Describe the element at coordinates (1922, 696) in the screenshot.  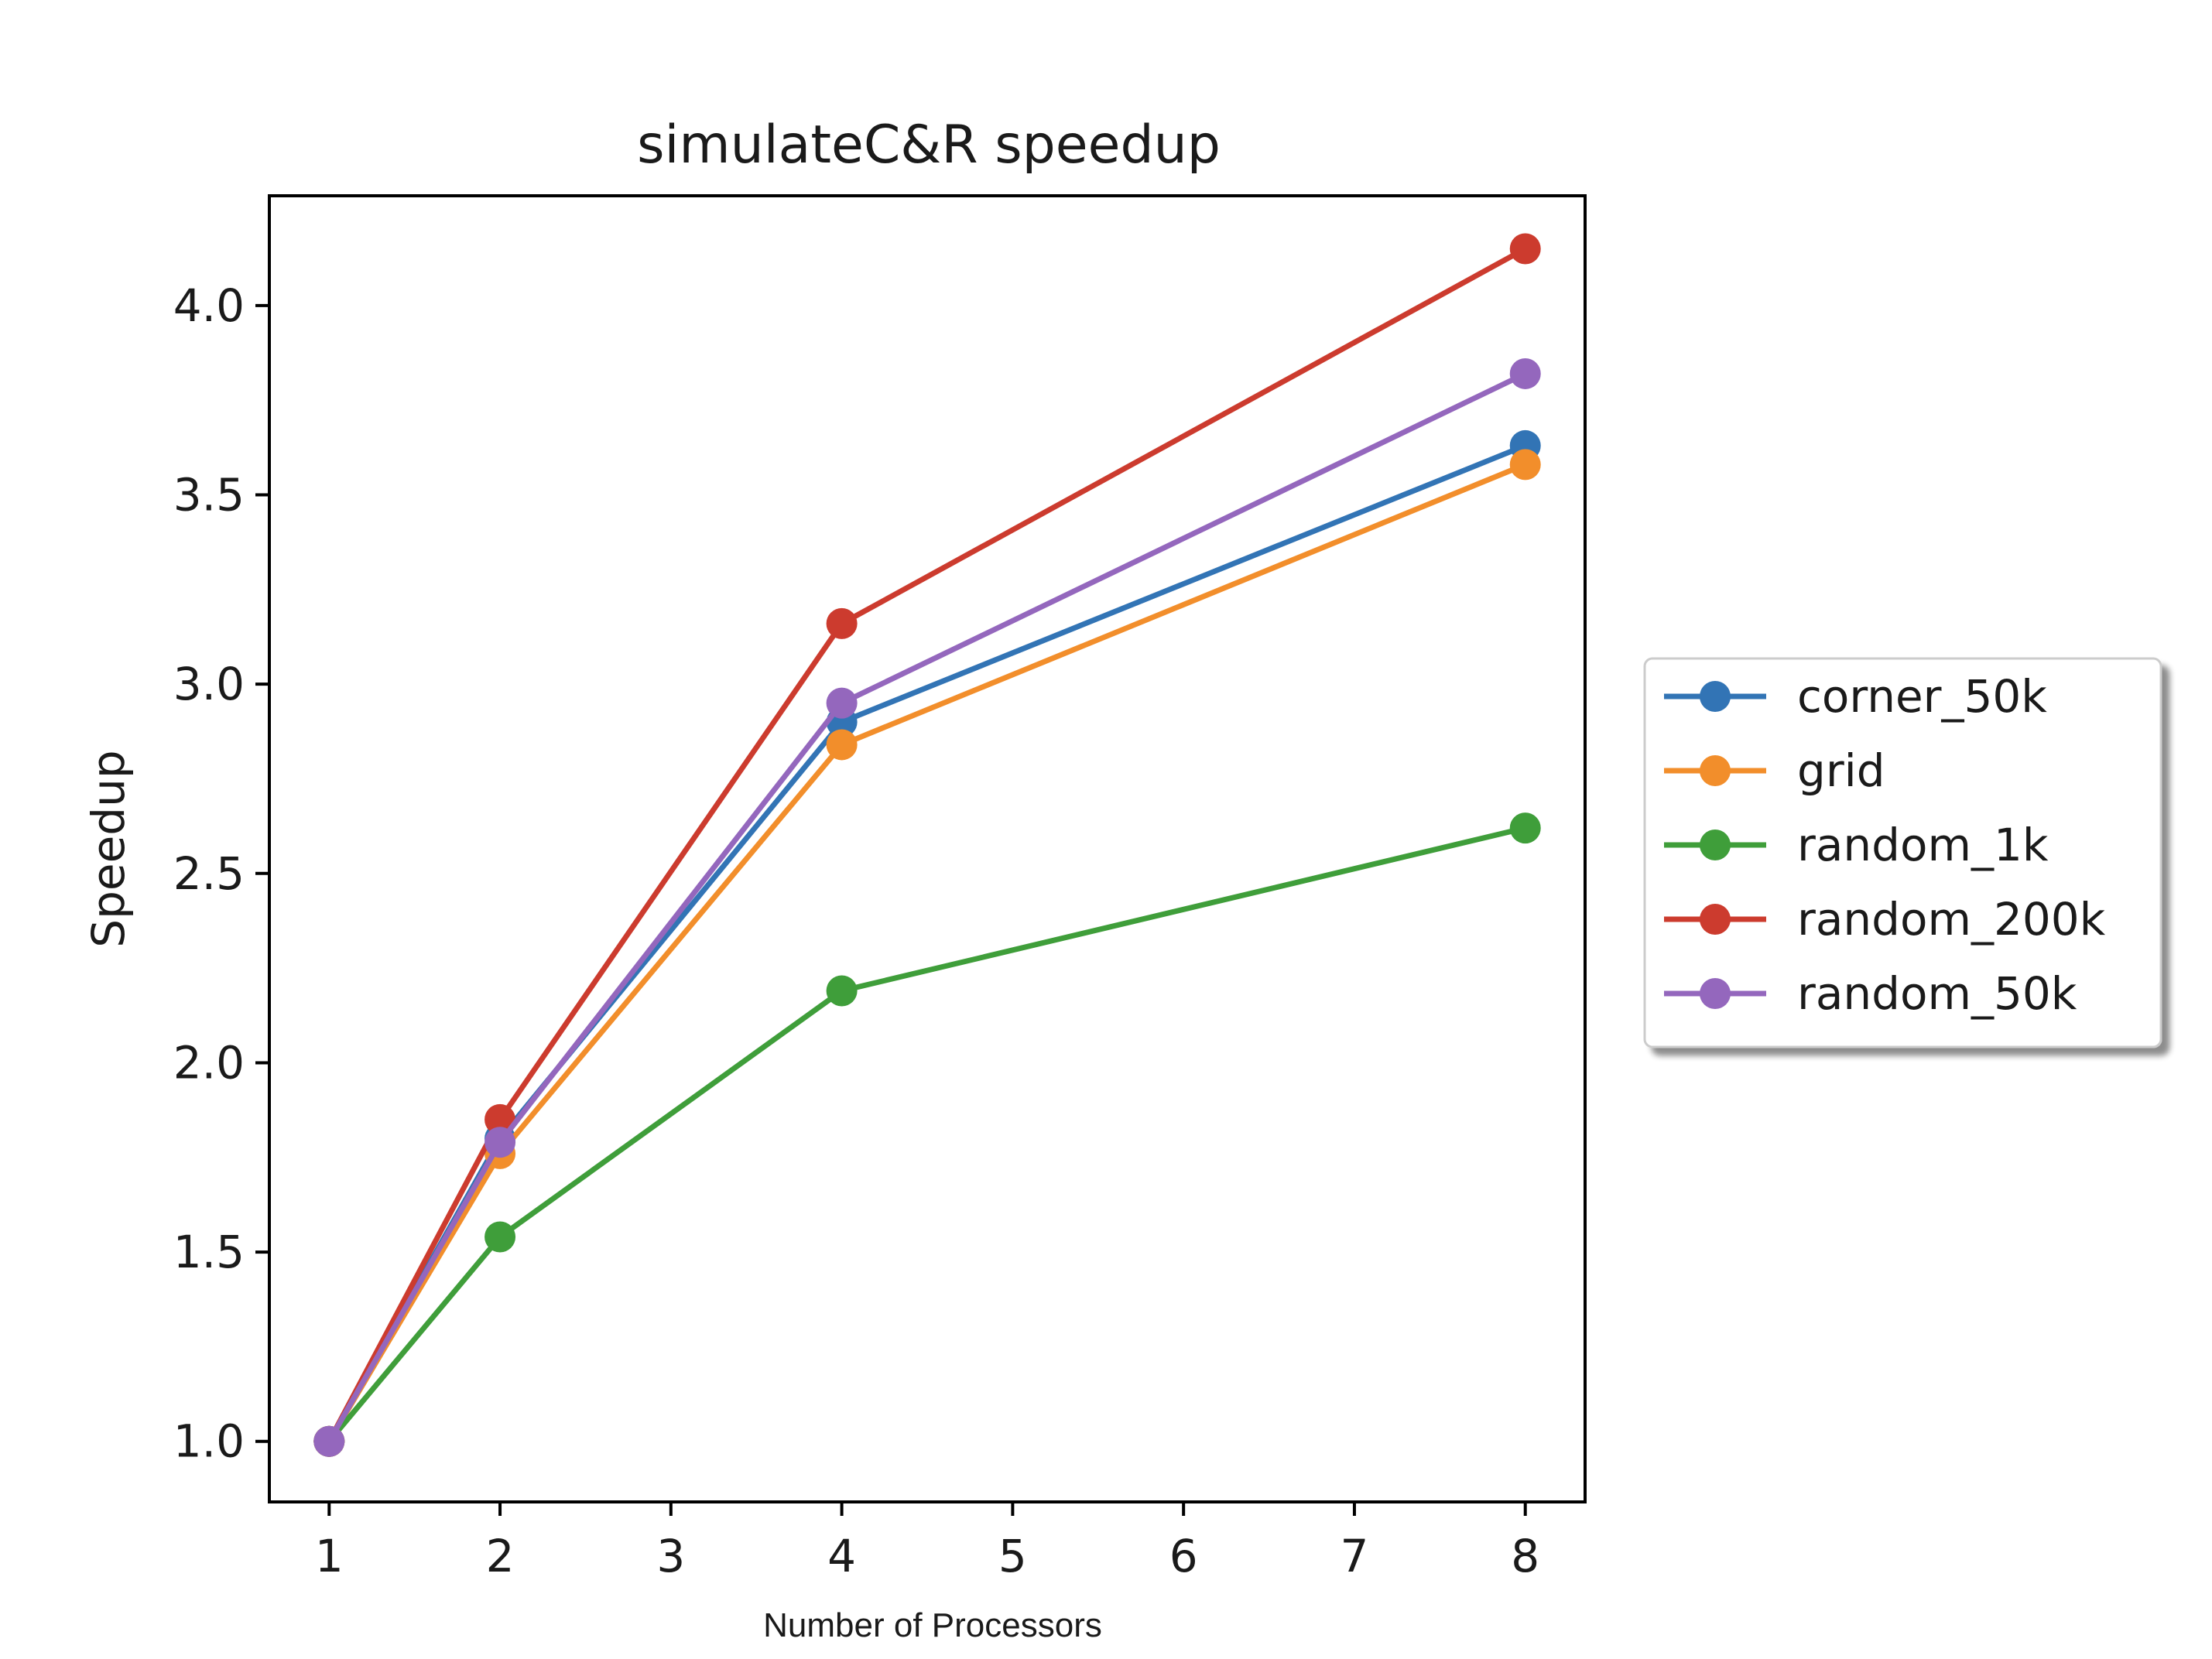
I see `legend-label: corner_50k` at that location.